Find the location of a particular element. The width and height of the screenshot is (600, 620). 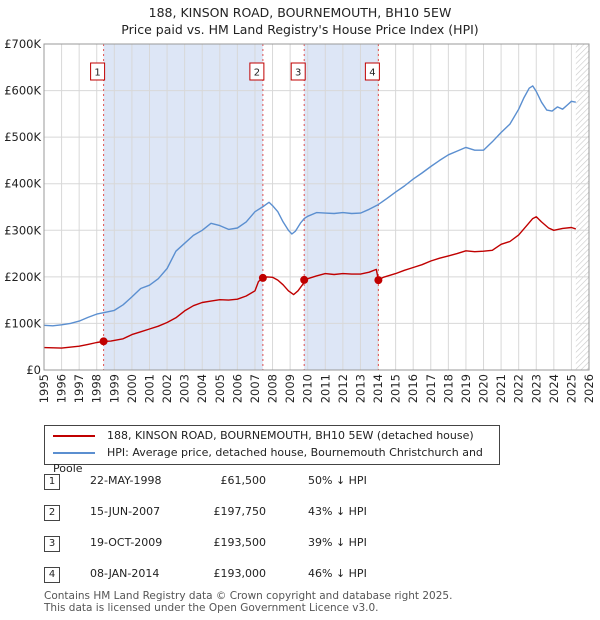

table-row: 4 08-JAN-2014 £193,000 46% ↓ HPI is located at coordinates (264, 580).